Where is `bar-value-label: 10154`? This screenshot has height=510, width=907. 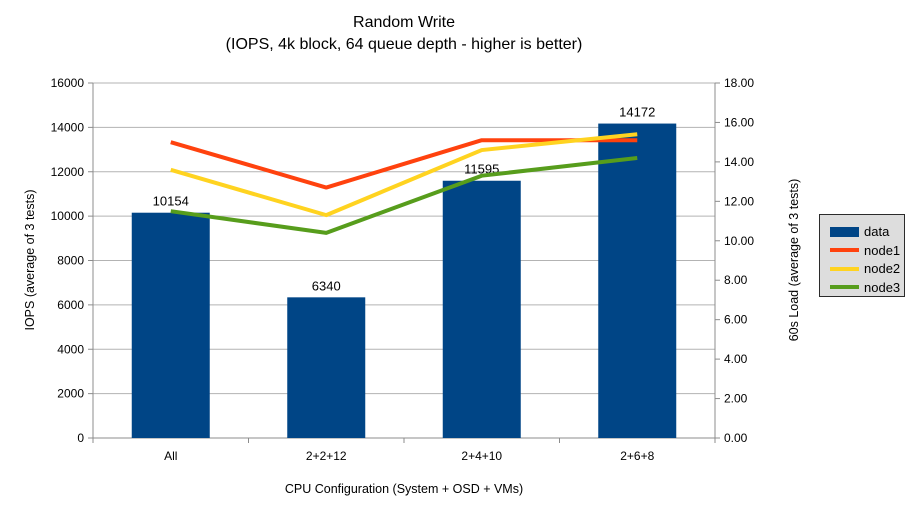 bar-value-label: 10154 is located at coordinates (171, 201).